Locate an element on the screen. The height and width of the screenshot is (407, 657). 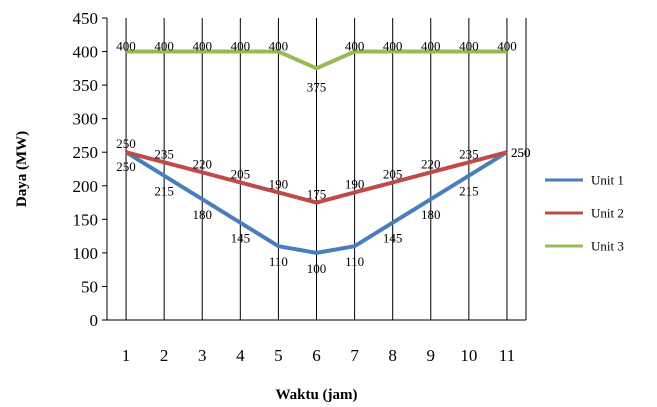
y-tick-label: 300 is located at coordinates (86, 119).